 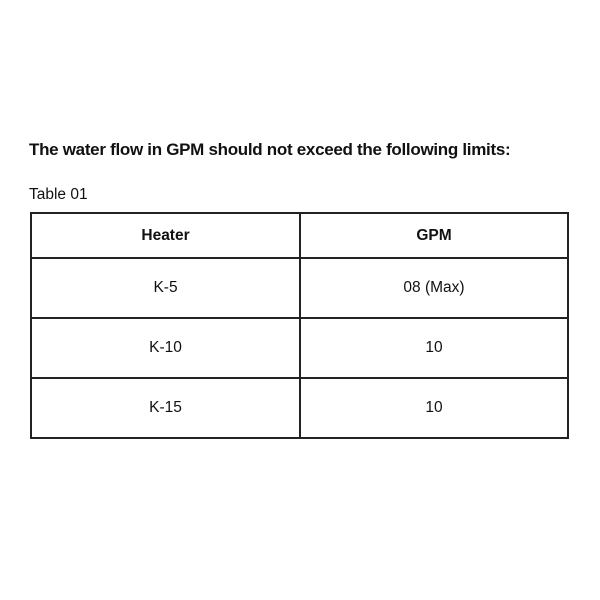 I want to click on table-row: K-15 10, so click(x=299, y=408).